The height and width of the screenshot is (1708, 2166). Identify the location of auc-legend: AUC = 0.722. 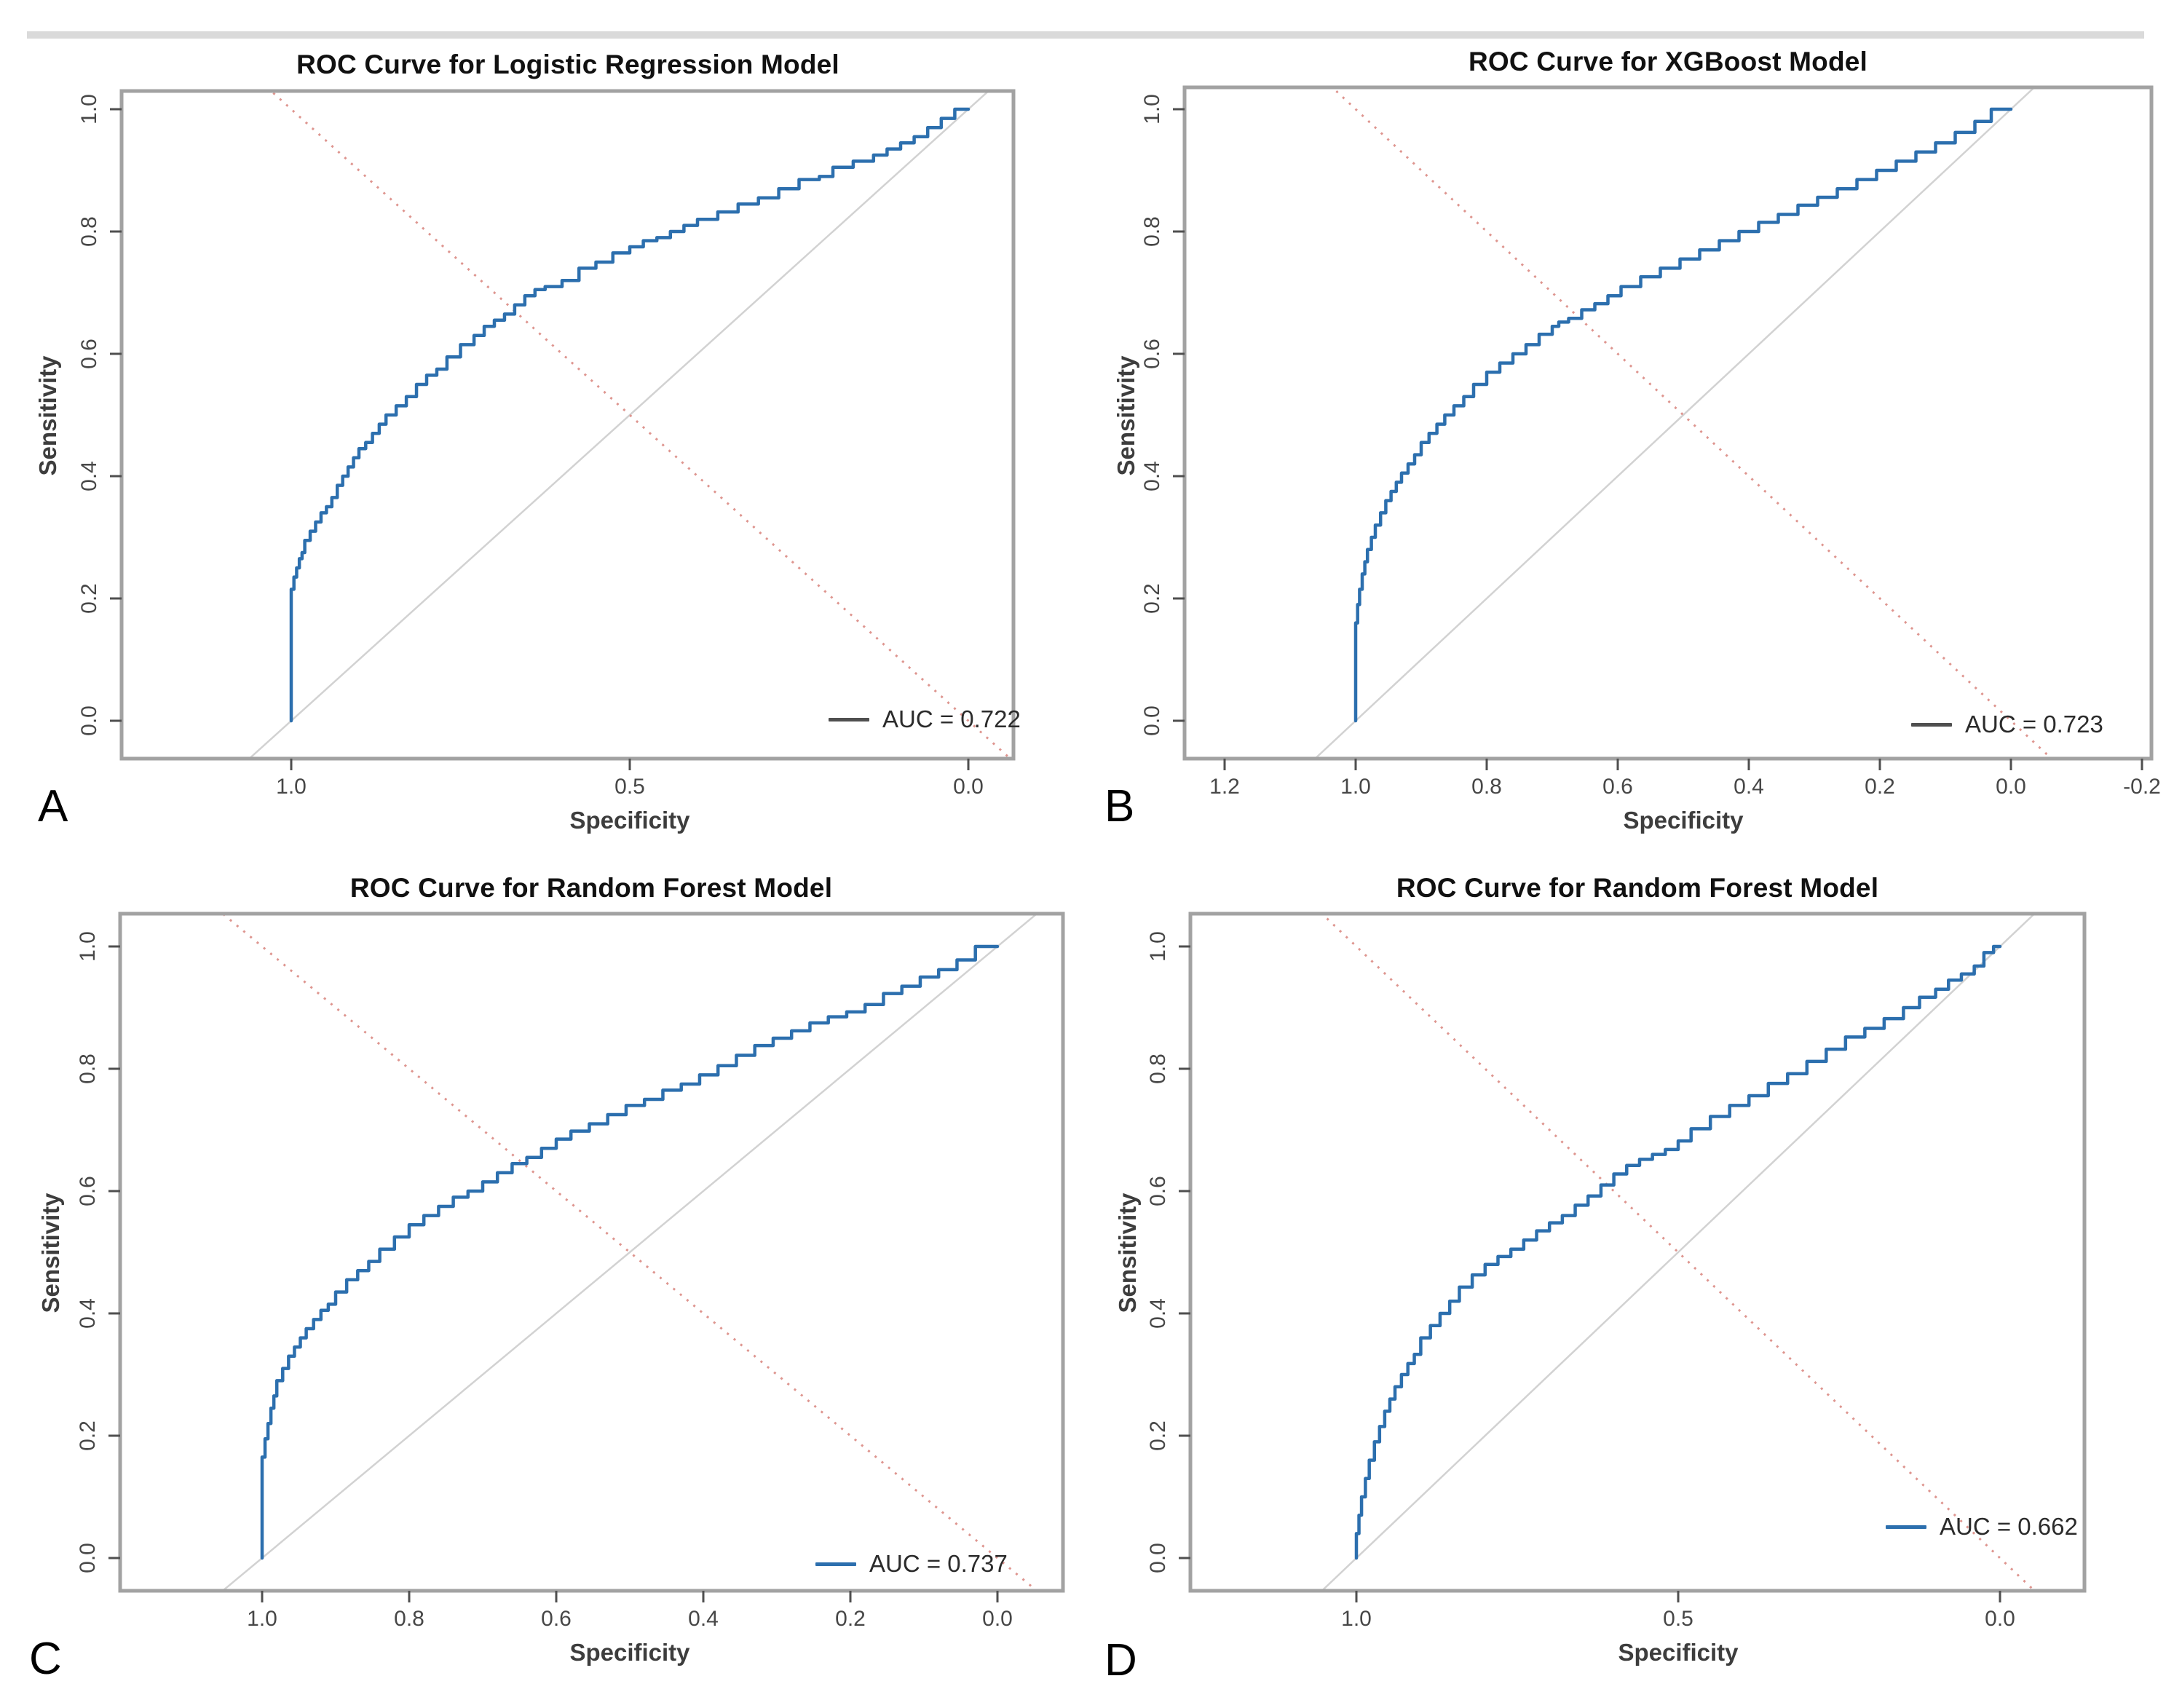
(925, 719).